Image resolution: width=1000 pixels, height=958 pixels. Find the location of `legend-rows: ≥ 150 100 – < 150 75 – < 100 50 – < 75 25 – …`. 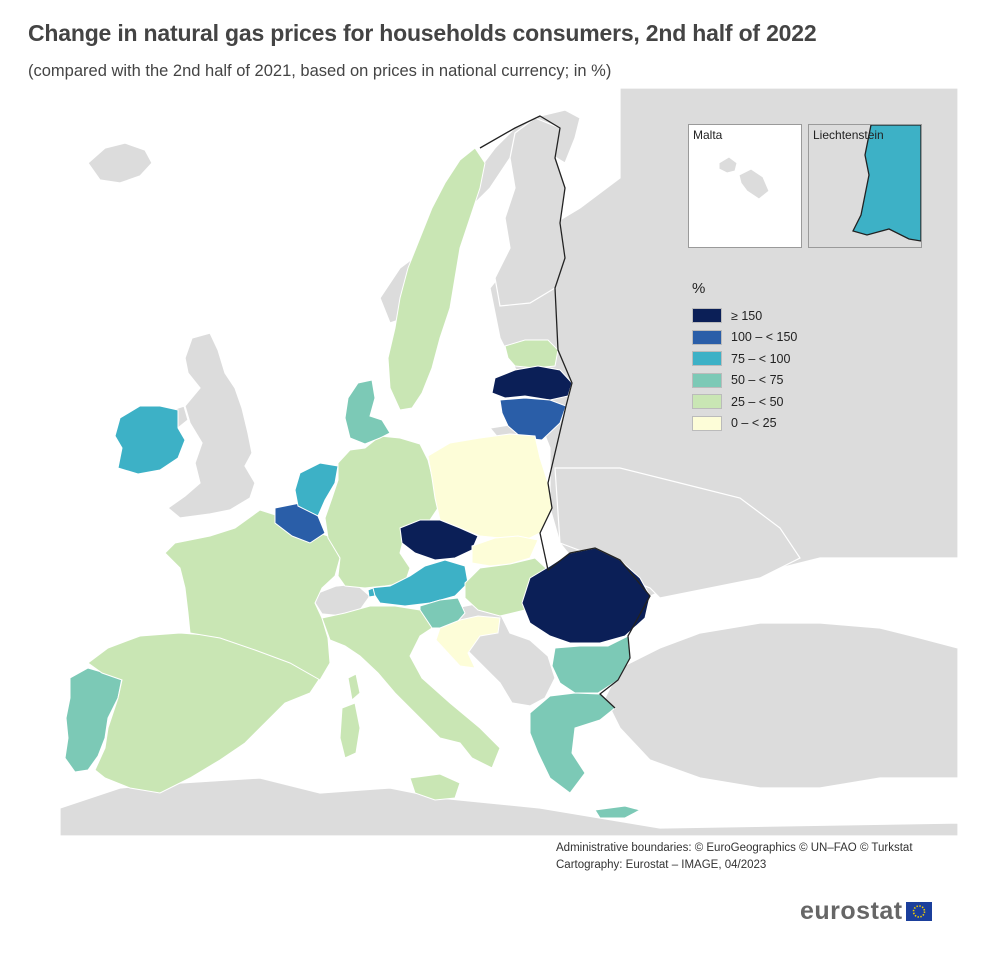

legend-rows: ≥ 150 100 – < 150 75 – < 100 50 – < 75 25 – … is located at coordinates (744, 369).